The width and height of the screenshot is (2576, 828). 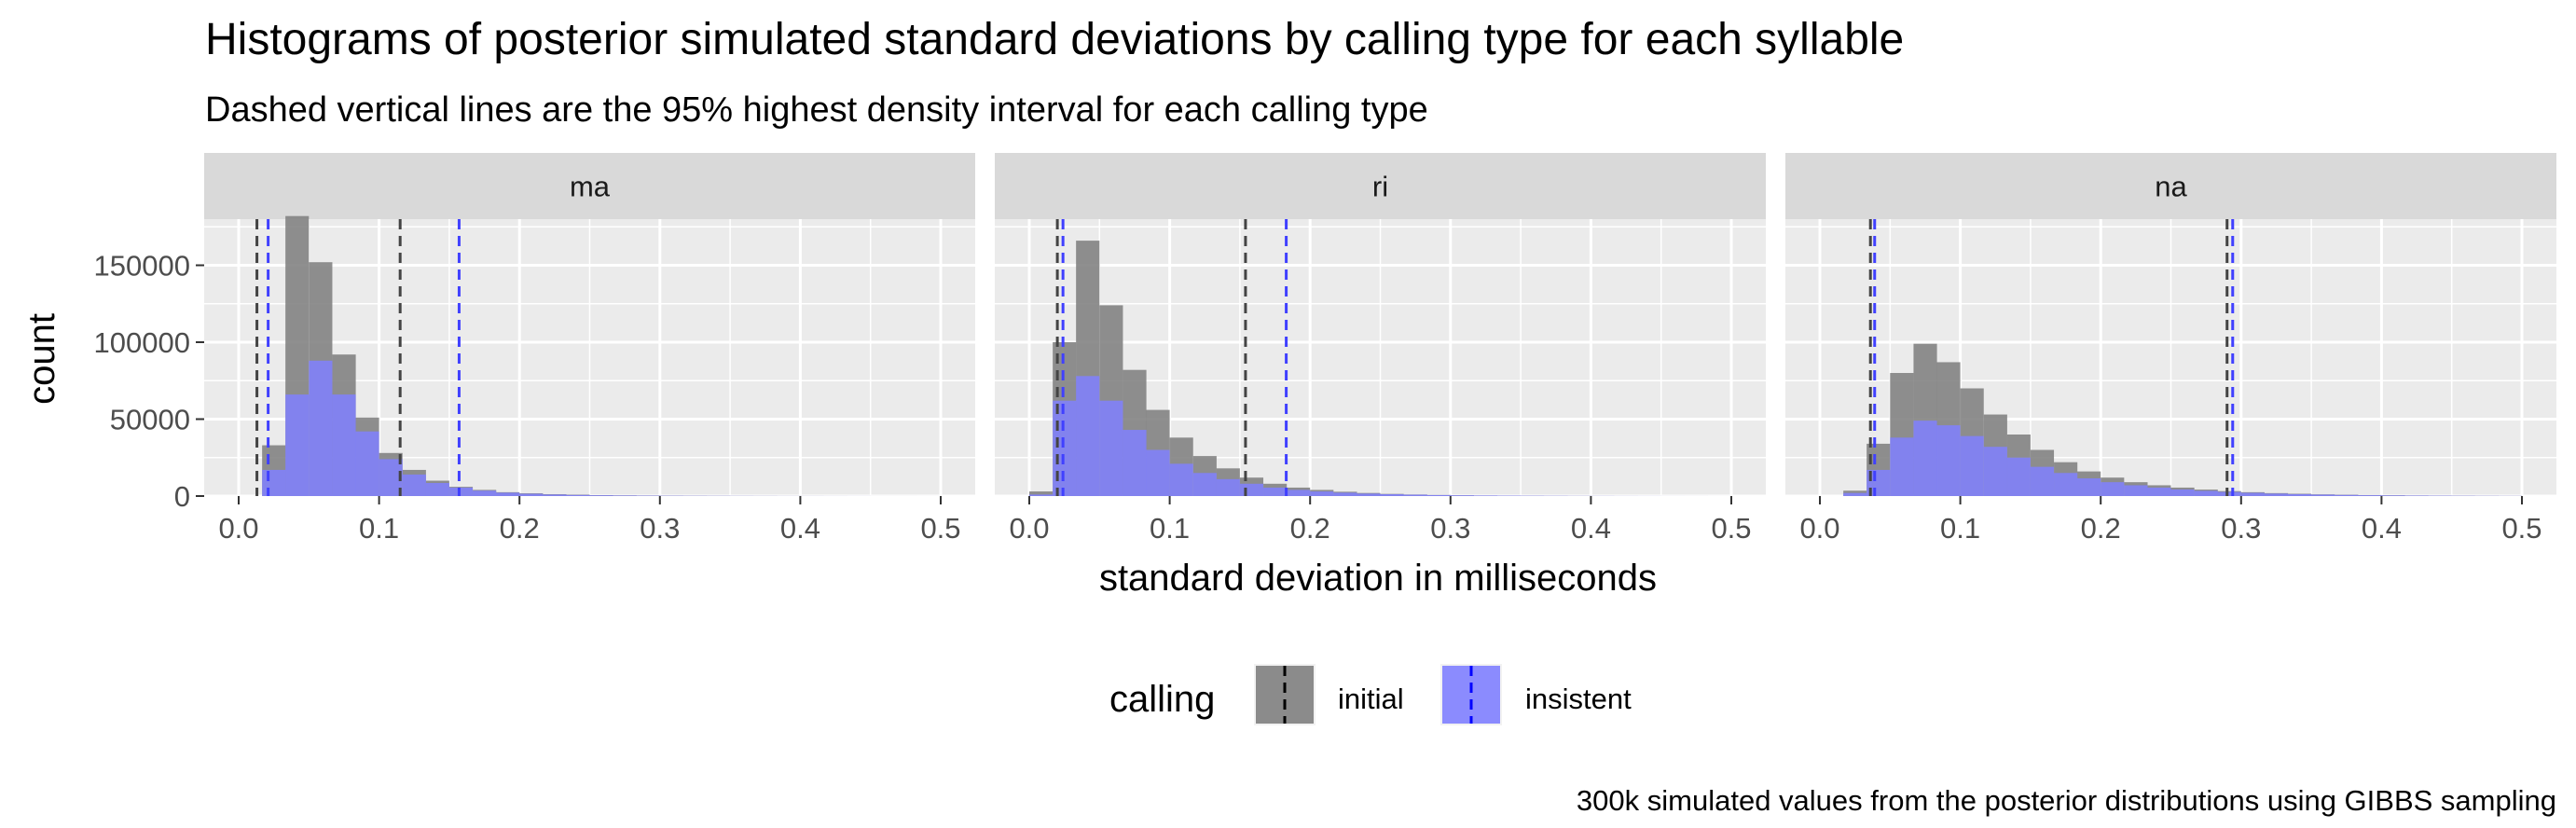 I want to click on facet-panel-ri: ri 0.0 0.1 0.2 0.3 0.4 0.5, so click(x=1380, y=349).